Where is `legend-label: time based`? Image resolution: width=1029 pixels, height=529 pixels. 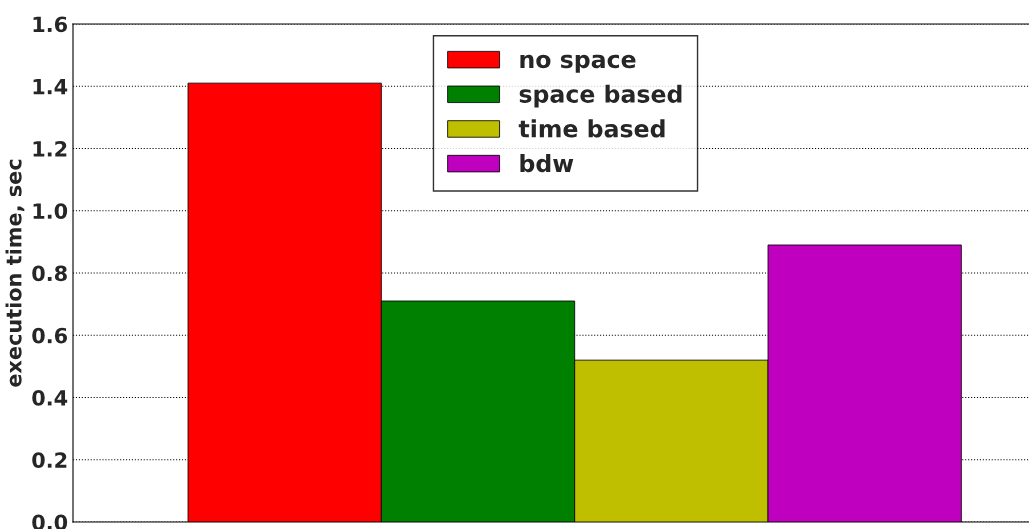 legend-label: time based is located at coordinates (591, 128).